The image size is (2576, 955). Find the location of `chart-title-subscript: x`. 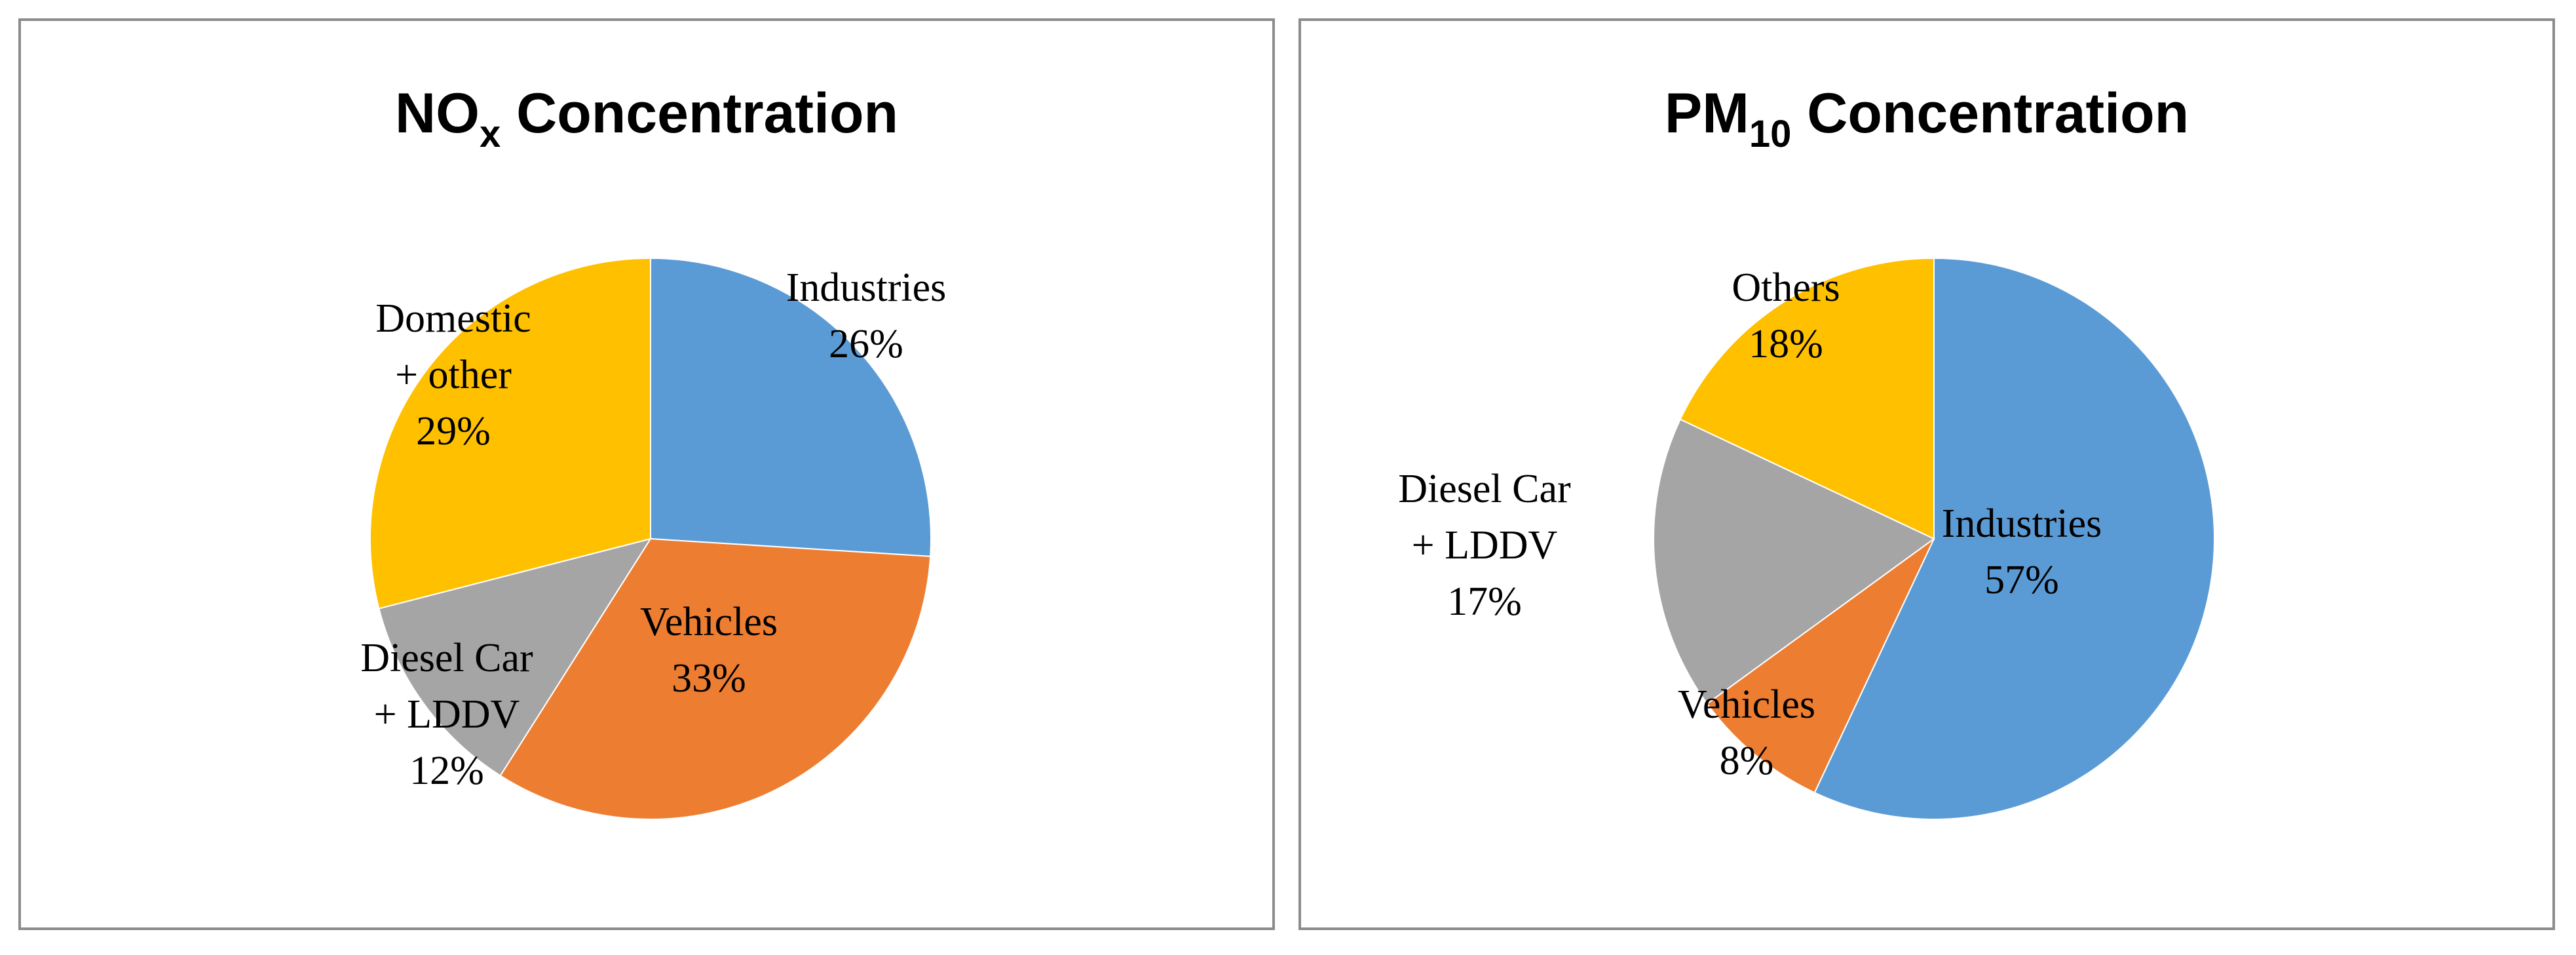

chart-title-subscript: x is located at coordinates (490, 134).